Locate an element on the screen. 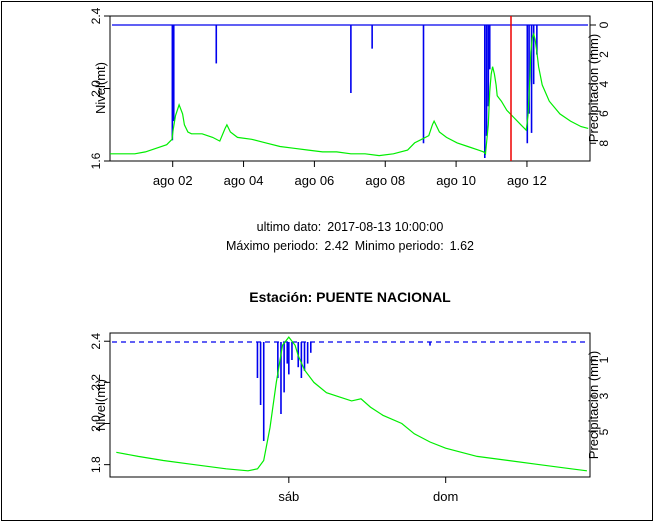 The width and height of the screenshot is (654, 527). chart1-ytick-label: 1.6 is located at coordinates (96, 160).